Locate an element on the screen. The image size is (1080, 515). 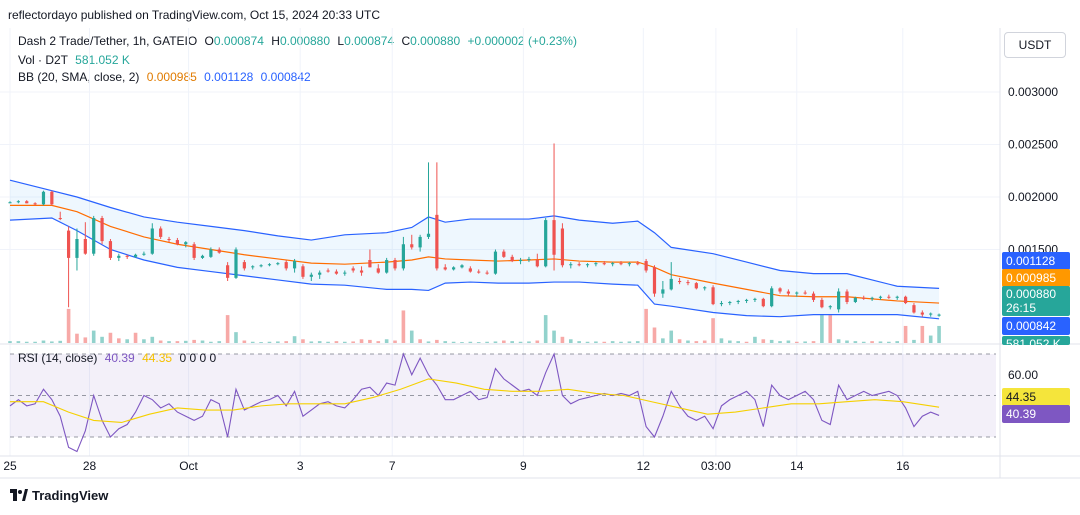
volume-label: Vol · D2T is located at coordinates (43, 60).